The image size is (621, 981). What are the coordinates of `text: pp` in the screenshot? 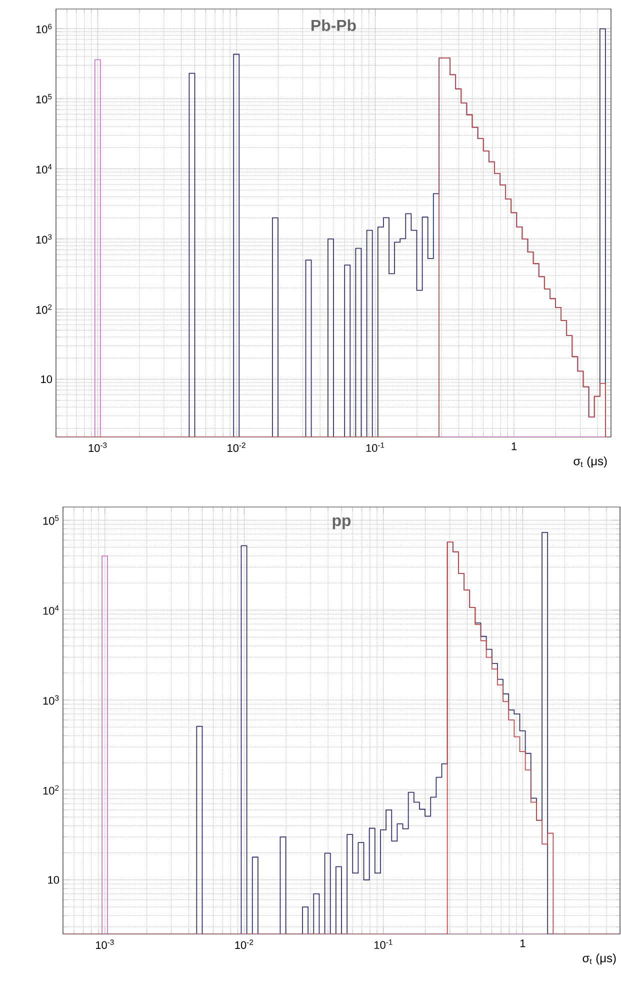 It's located at (341, 523).